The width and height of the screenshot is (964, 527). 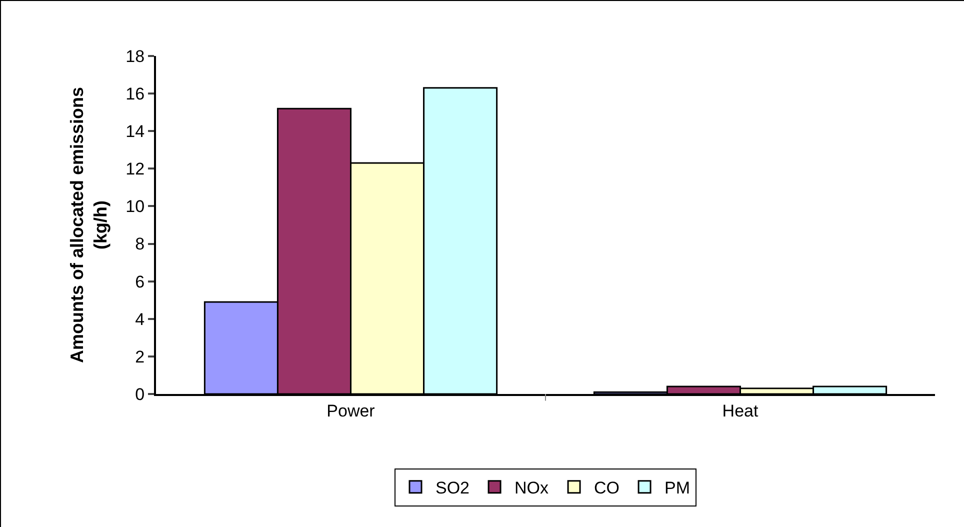 I want to click on legend-label: SO2, so click(x=453, y=488).